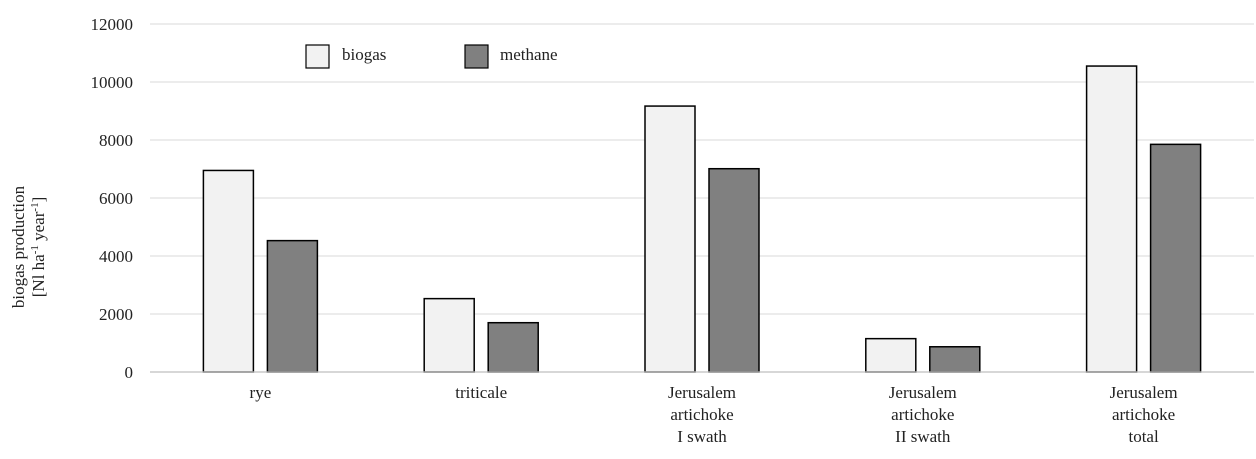 This screenshot has width=1256, height=459. I want to click on x-tick-label: triticale, so click(481, 392).